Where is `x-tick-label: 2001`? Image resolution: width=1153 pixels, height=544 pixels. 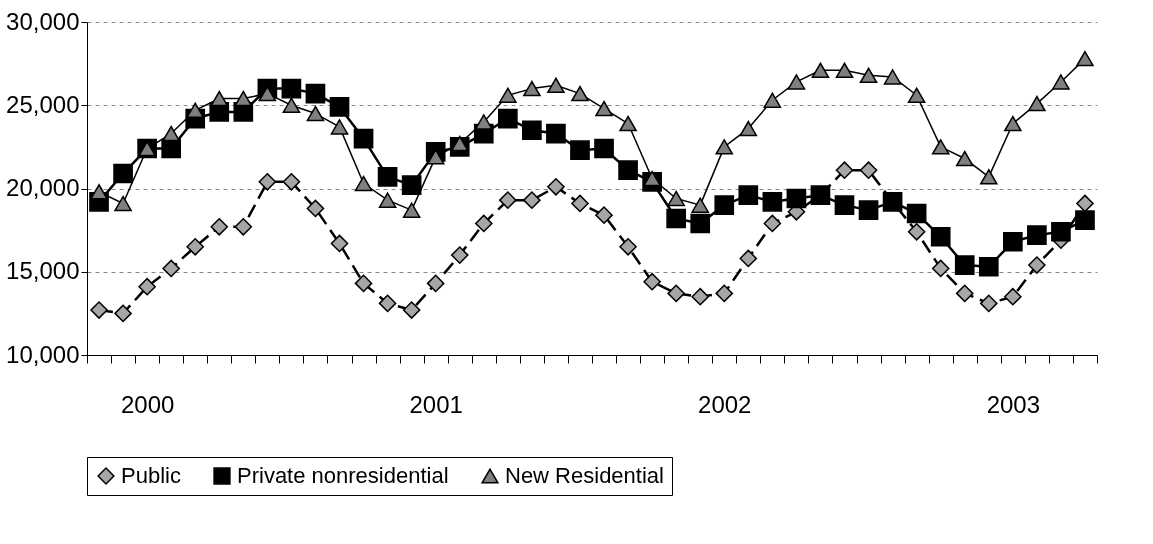 x-tick-label: 2001 is located at coordinates (436, 404).